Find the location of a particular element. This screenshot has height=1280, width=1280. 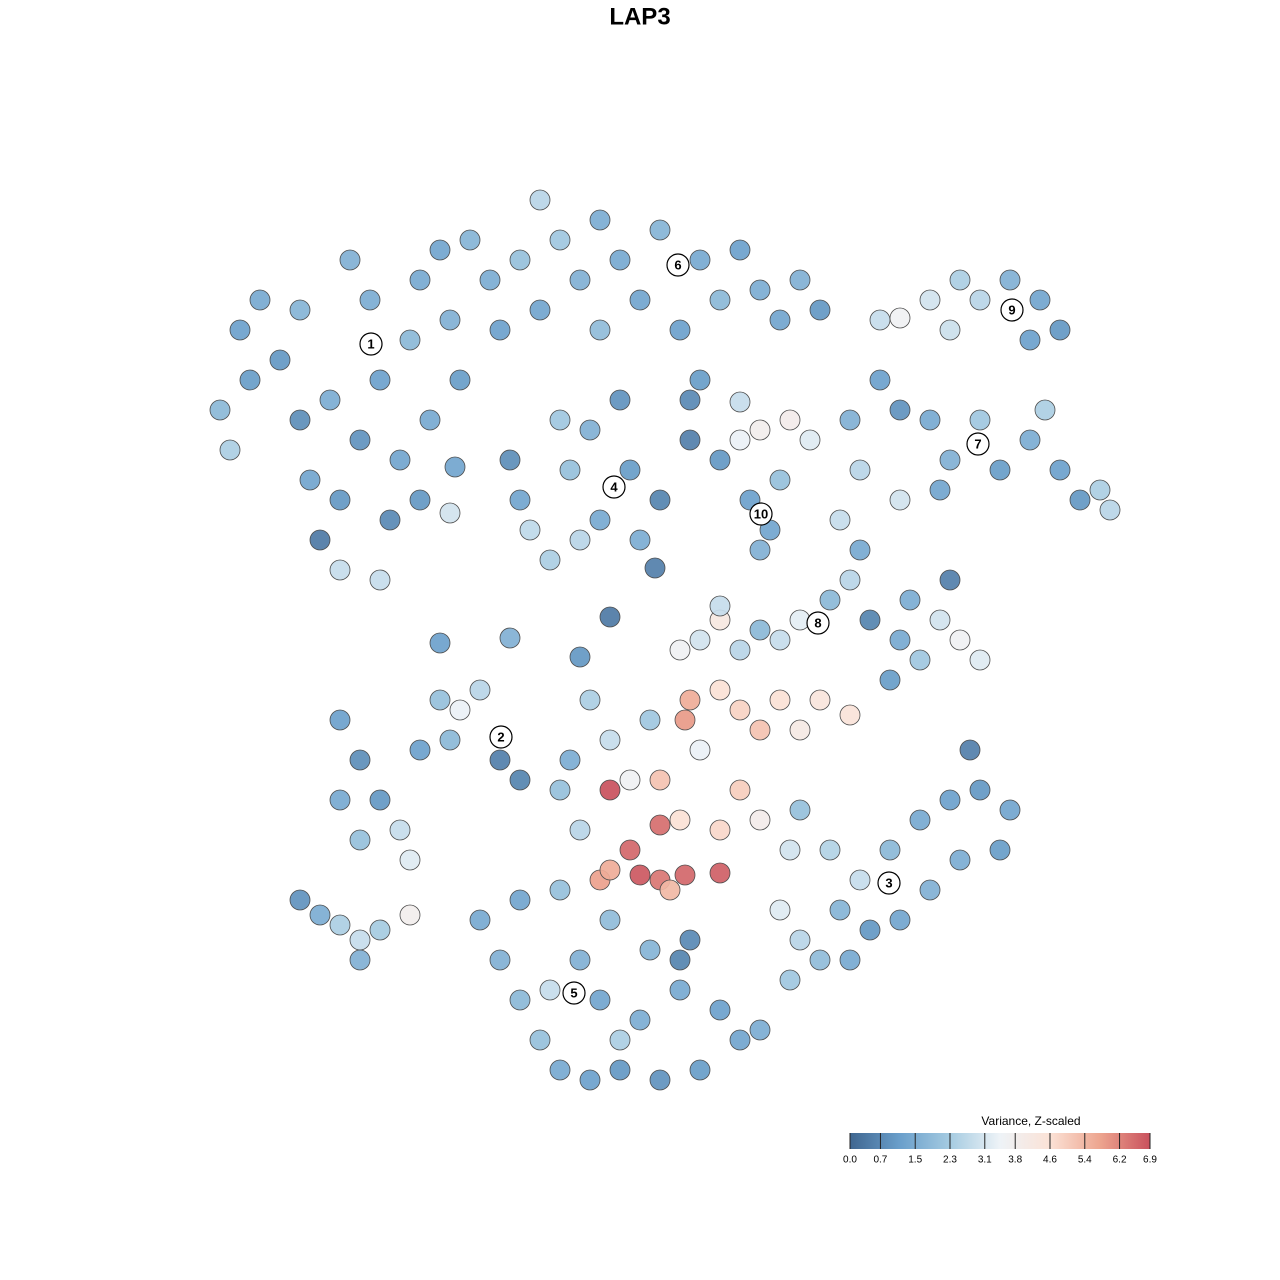

colorbar-tick-label: 5.4 is located at coordinates (1085, 1160).